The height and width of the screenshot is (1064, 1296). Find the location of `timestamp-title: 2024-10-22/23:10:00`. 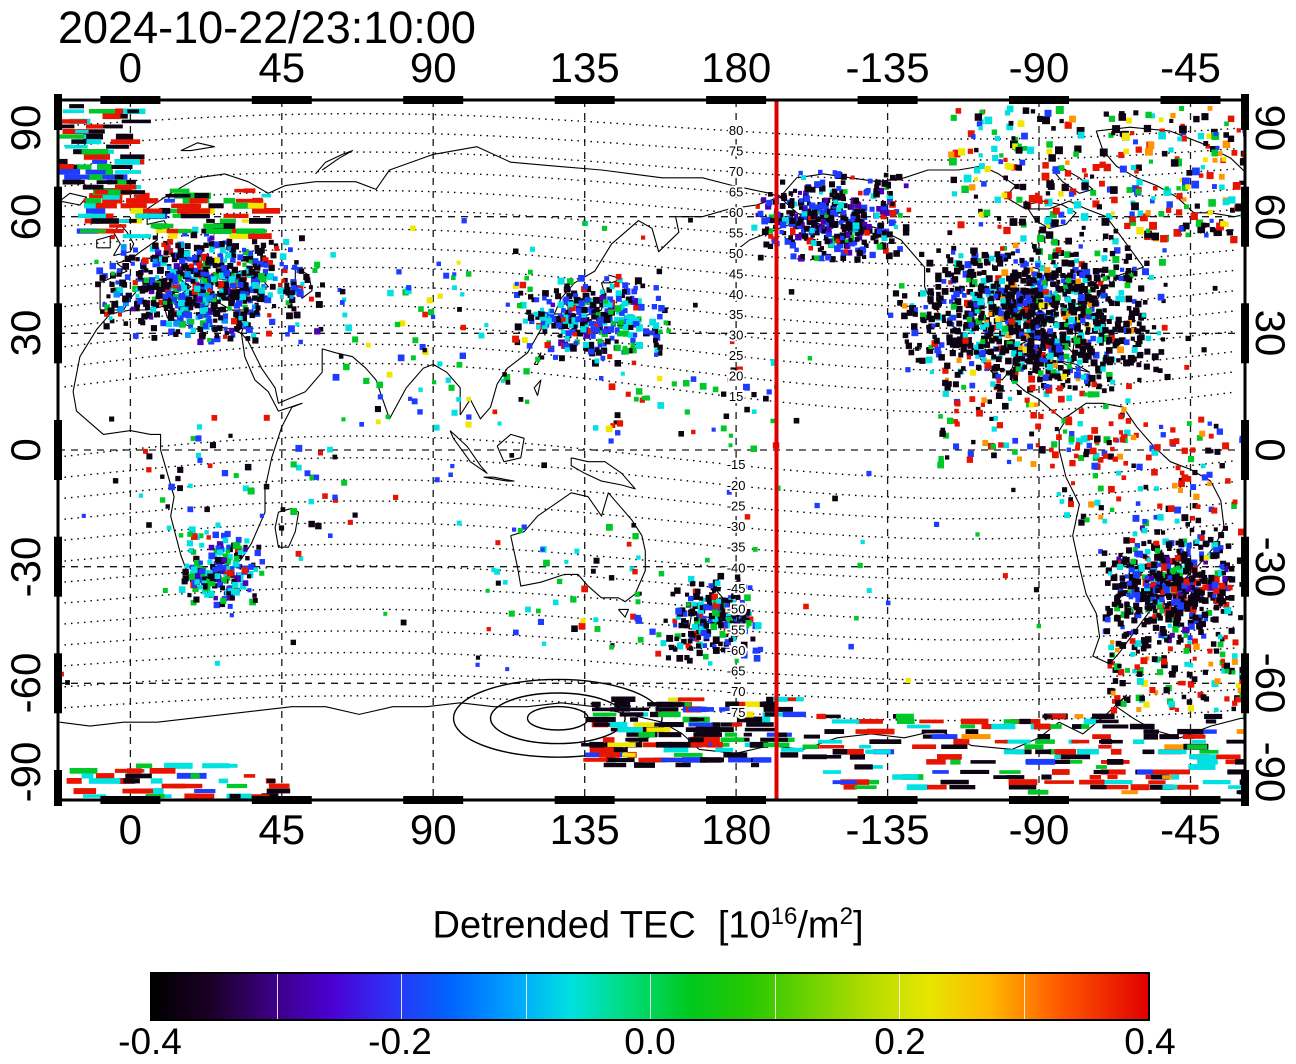

timestamp-title: 2024-10-22/23:10:00 is located at coordinates (267, 27).